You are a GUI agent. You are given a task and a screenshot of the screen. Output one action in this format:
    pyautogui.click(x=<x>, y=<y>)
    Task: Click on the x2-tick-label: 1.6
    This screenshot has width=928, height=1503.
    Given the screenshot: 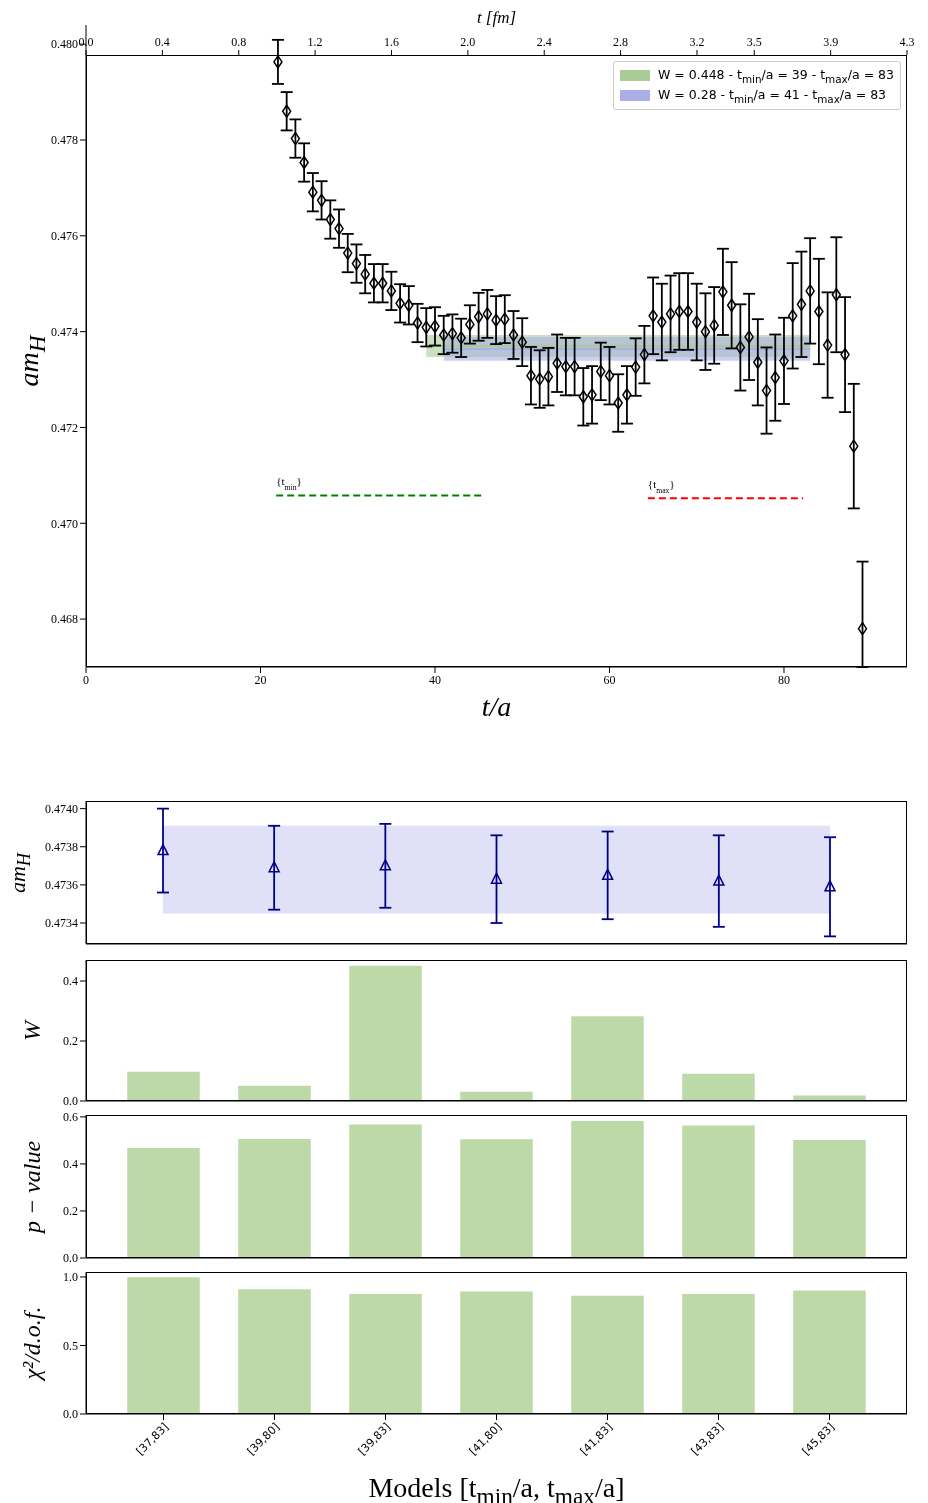 What is the action you would take?
    pyautogui.click(x=391, y=42)
    